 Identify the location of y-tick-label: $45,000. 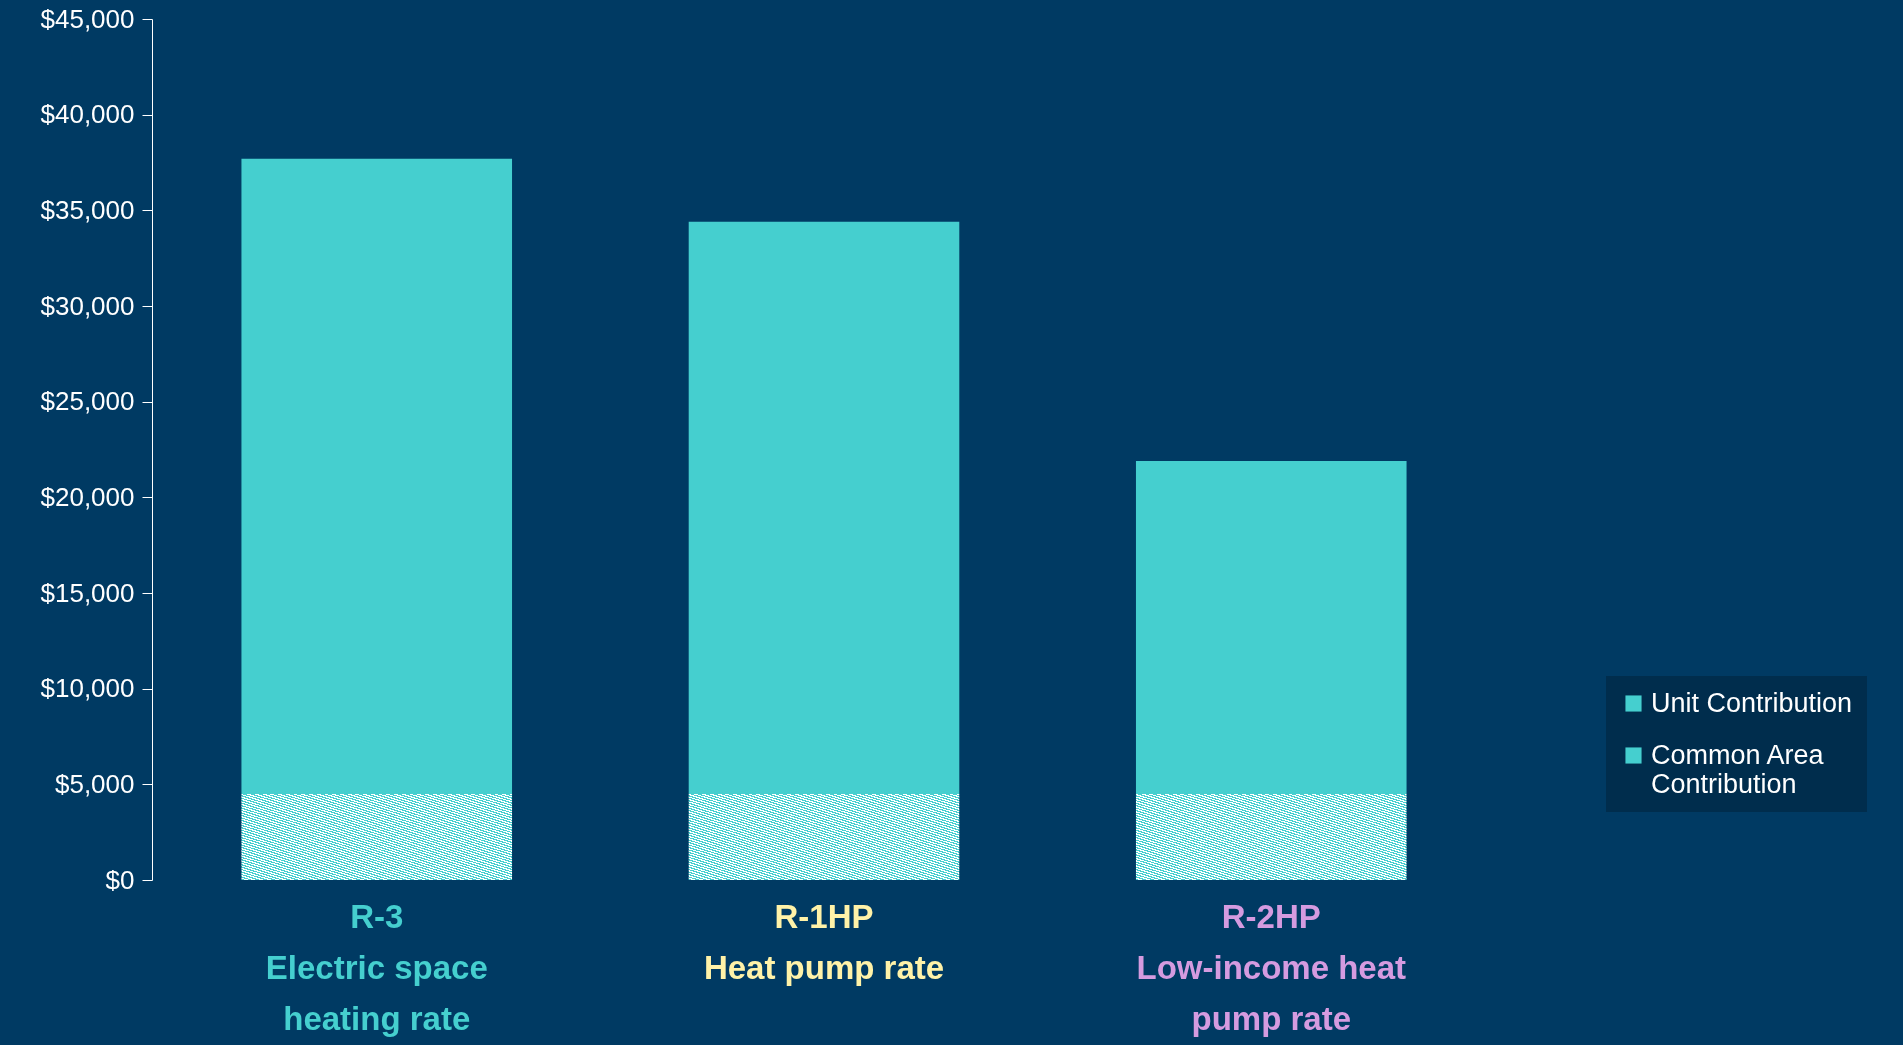
(87, 18).